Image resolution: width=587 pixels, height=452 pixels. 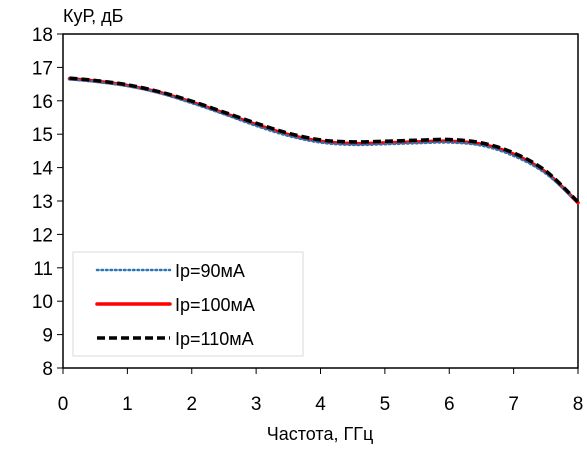 What do you see at coordinates (42, 68) in the screenshot?
I see `y-tick-label: 17` at bounding box center [42, 68].